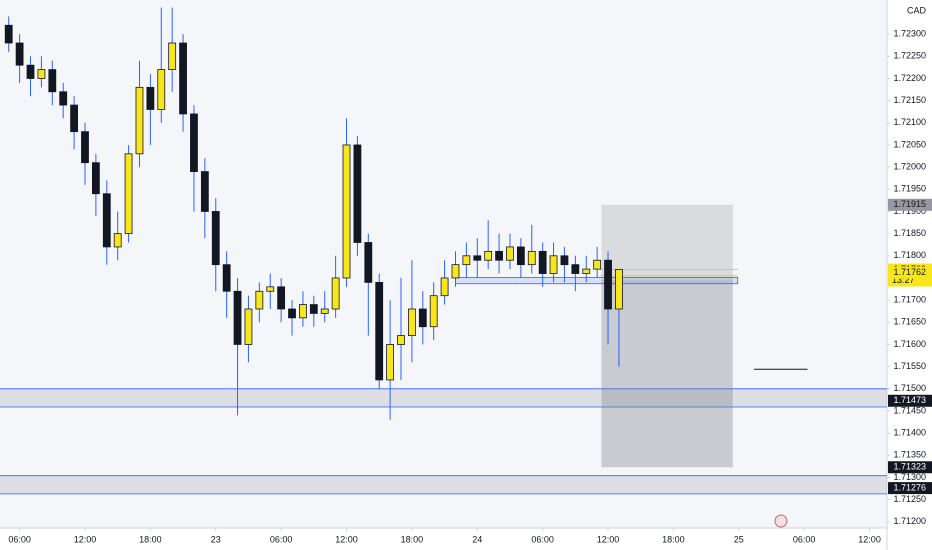 This screenshot has height=550, width=932. I want to click on y-tick-label: 1.71950, so click(909, 189).